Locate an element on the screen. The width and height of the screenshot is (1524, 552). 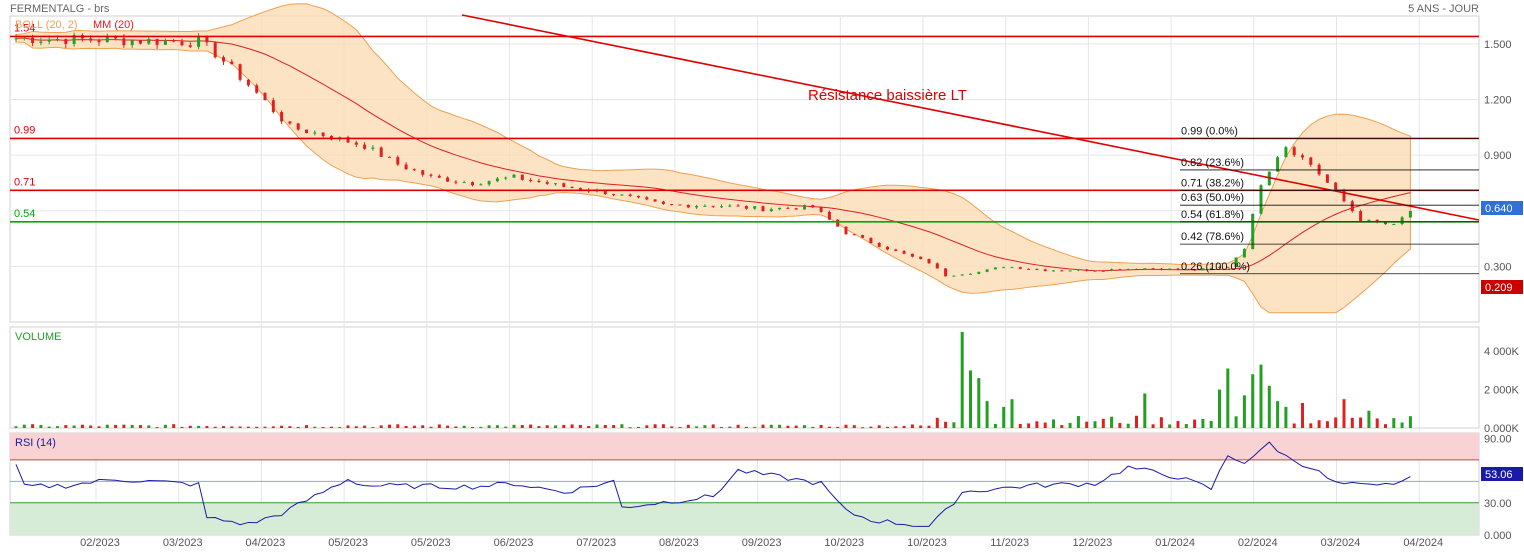
rsi-tick-label: 90.00 is located at coordinates (1498, 439).